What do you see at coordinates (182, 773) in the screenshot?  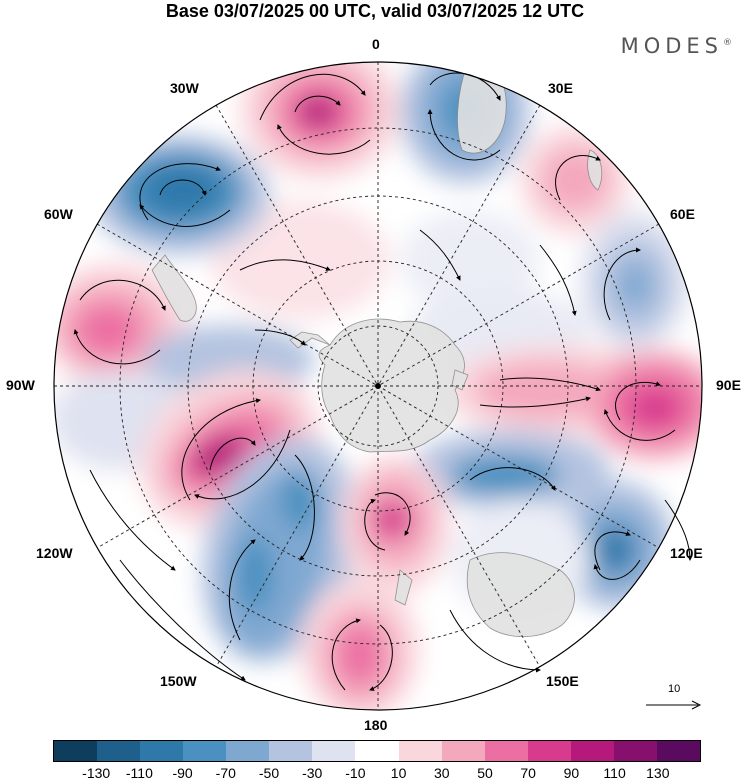 I see `colorbar-tick-label: -90` at bounding box center [182, 773].